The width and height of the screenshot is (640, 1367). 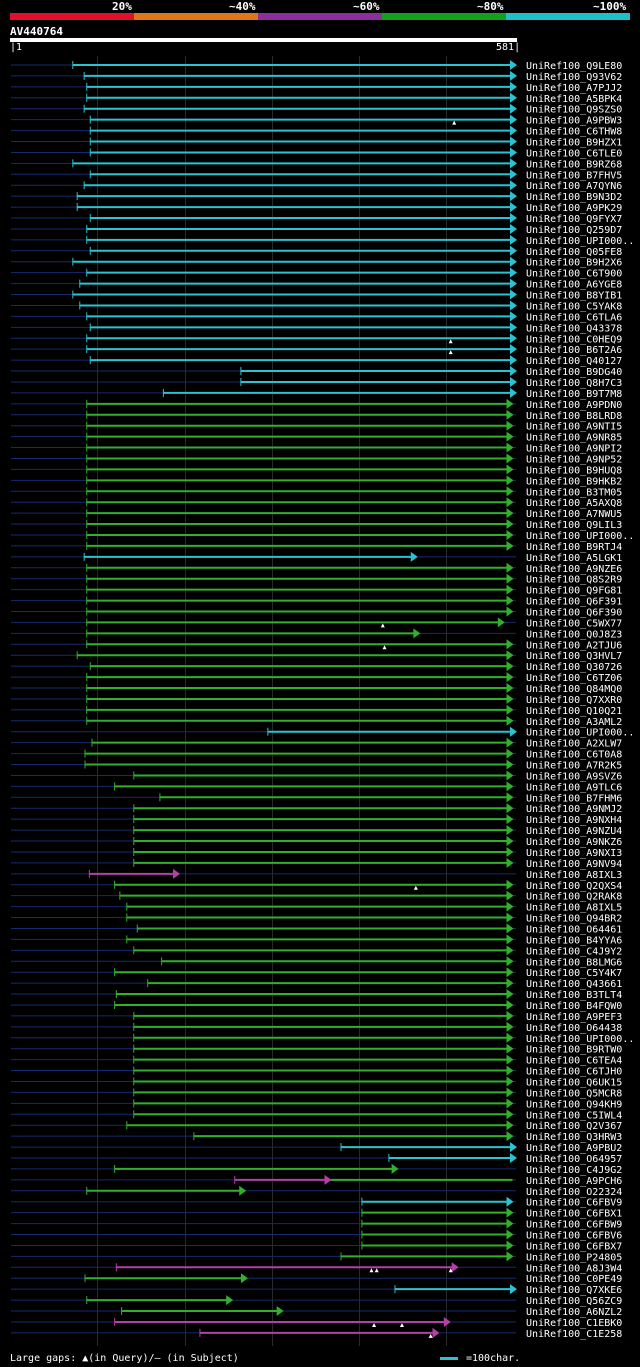 I want to click on hit-label: UniRef100_A9SVZ6, so click(x=574, y=776).